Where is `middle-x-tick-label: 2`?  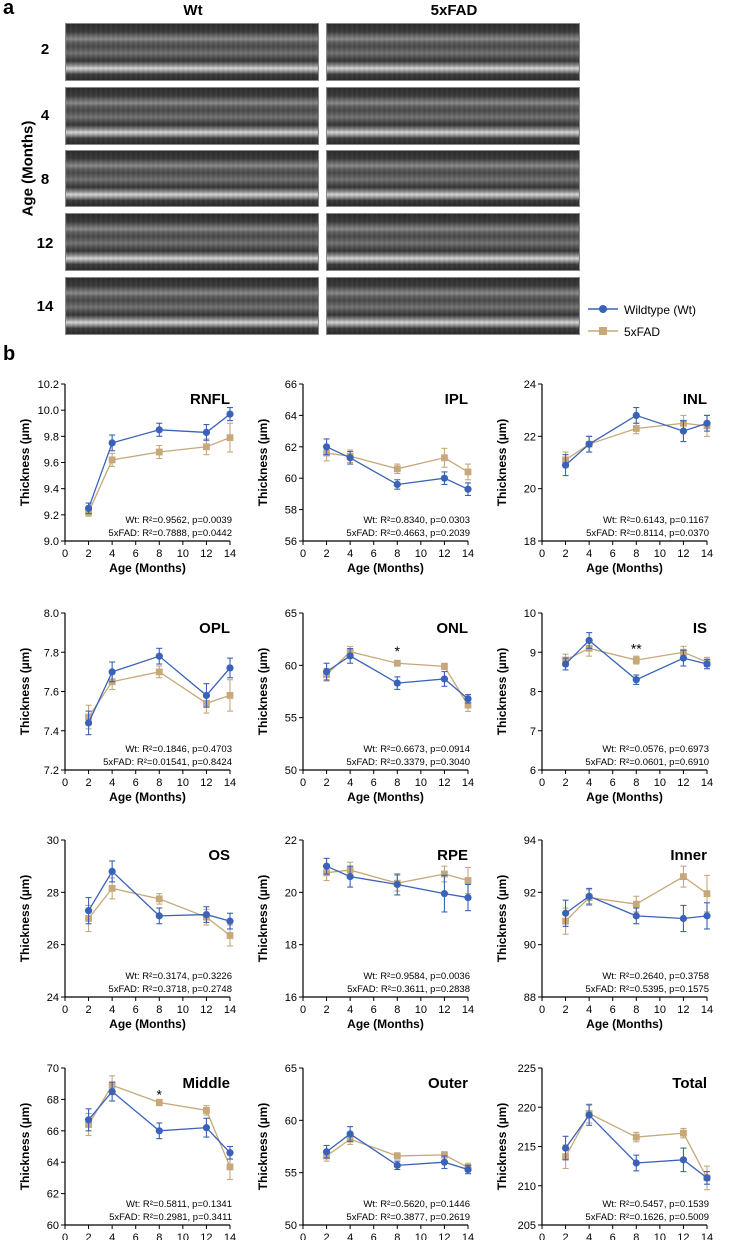 middle-x-tick-label: 2 is located at coordinates (89, 1236).